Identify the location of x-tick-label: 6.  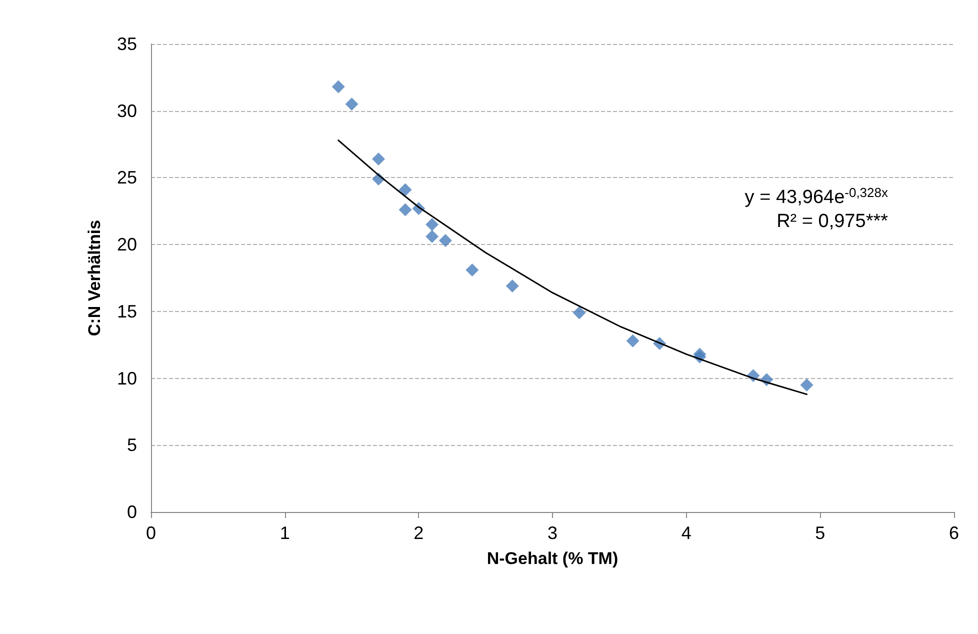
(954, 533).